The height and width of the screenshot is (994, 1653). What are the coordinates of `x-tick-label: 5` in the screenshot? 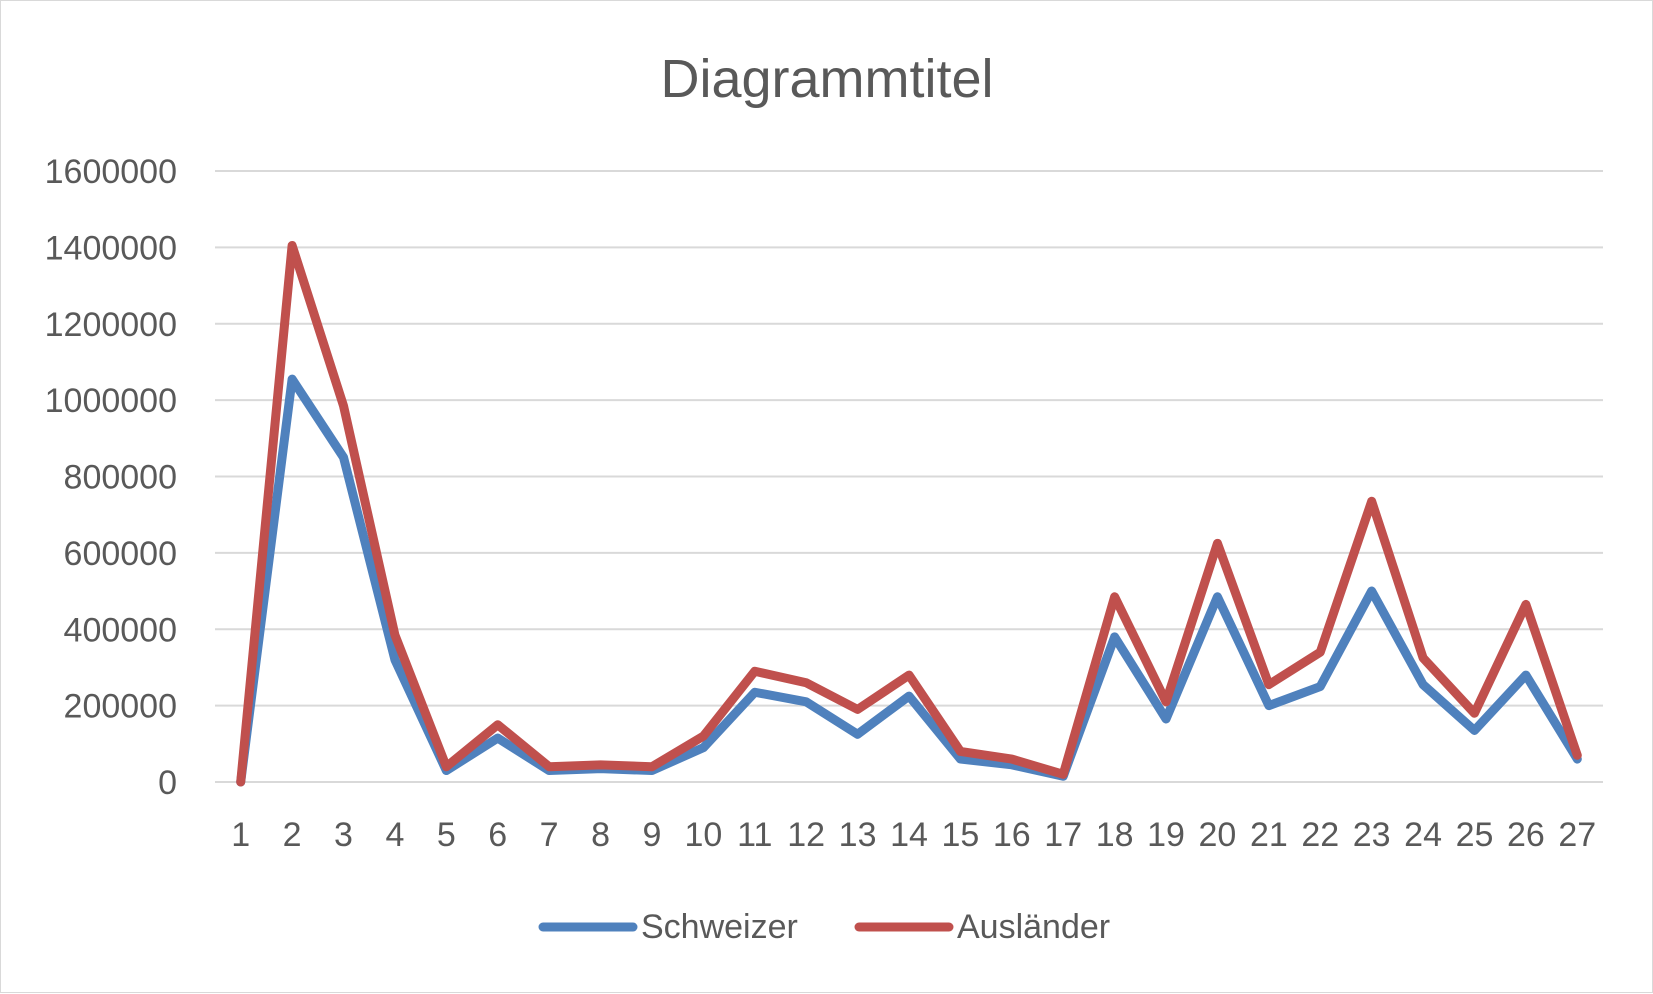 It's located at (446, 835).